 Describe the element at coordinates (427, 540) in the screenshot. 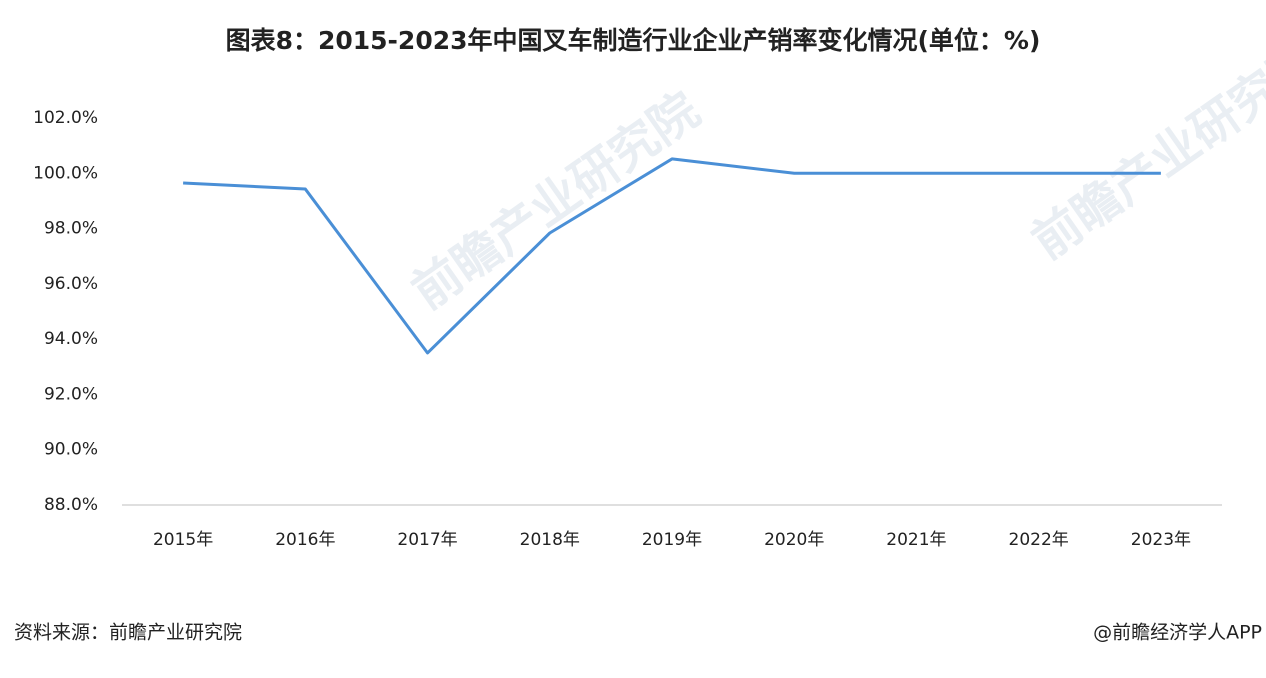

I see `x-tick-label: 2017年` at that location.